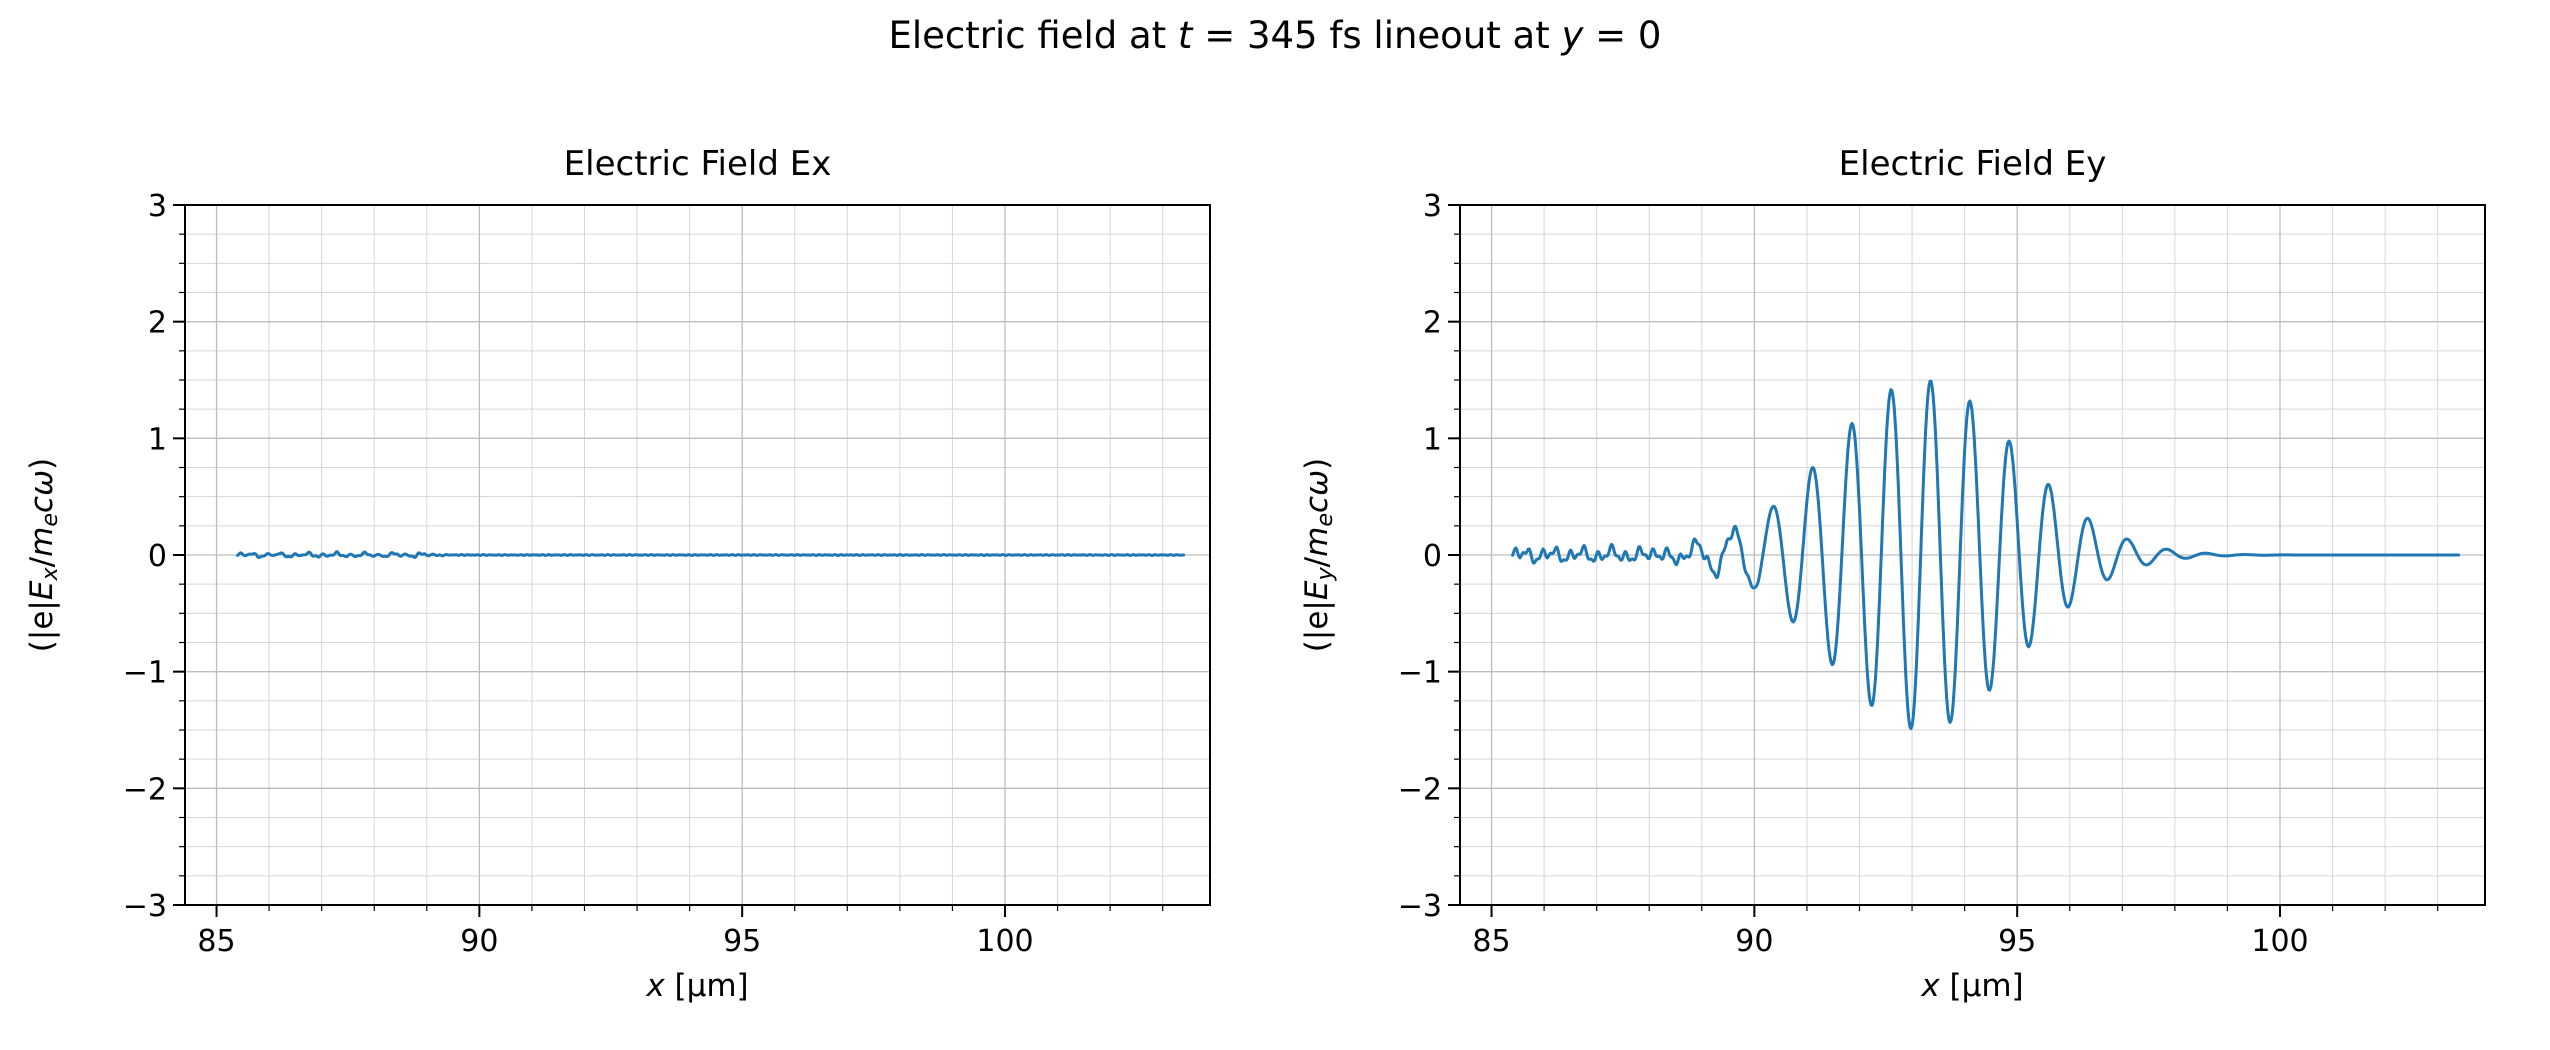  I want to click on label-segment: = 0, so click(1622, 35).